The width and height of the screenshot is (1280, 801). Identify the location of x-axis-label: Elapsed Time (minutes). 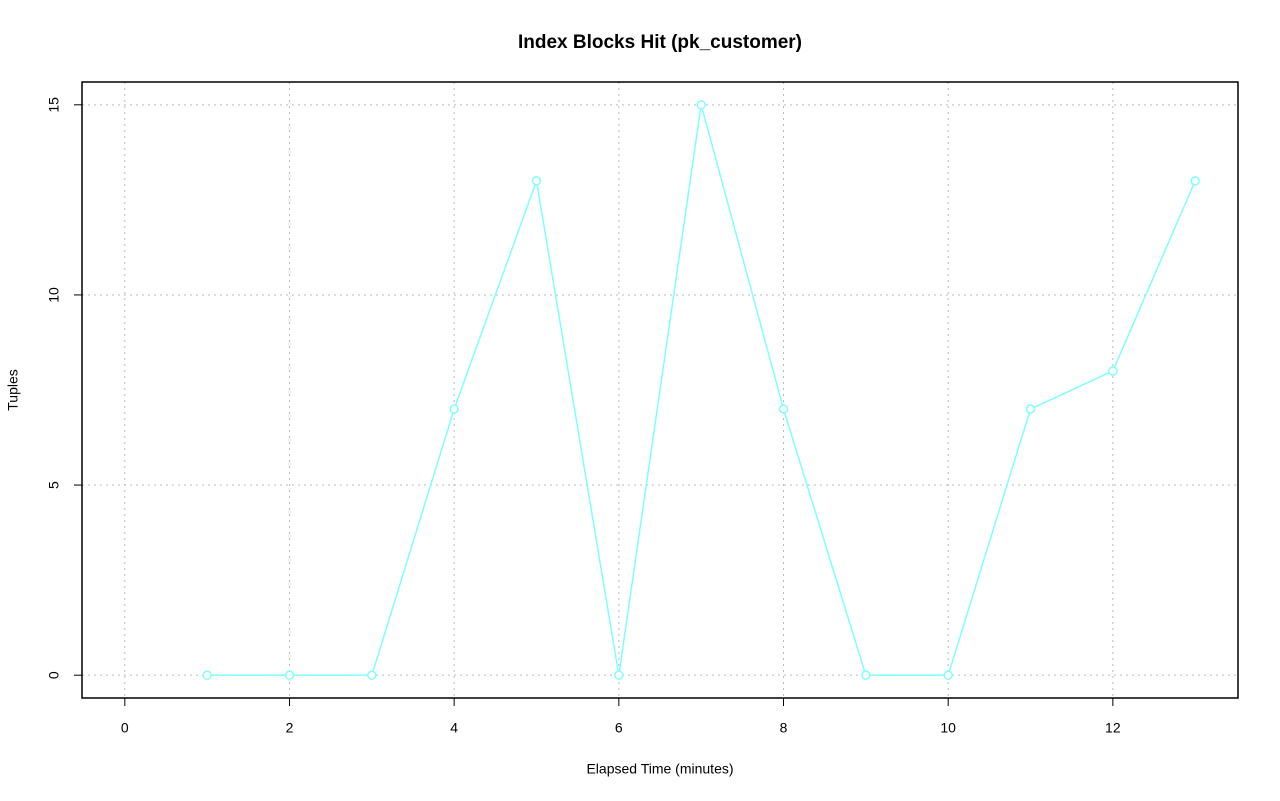
(659, 769).